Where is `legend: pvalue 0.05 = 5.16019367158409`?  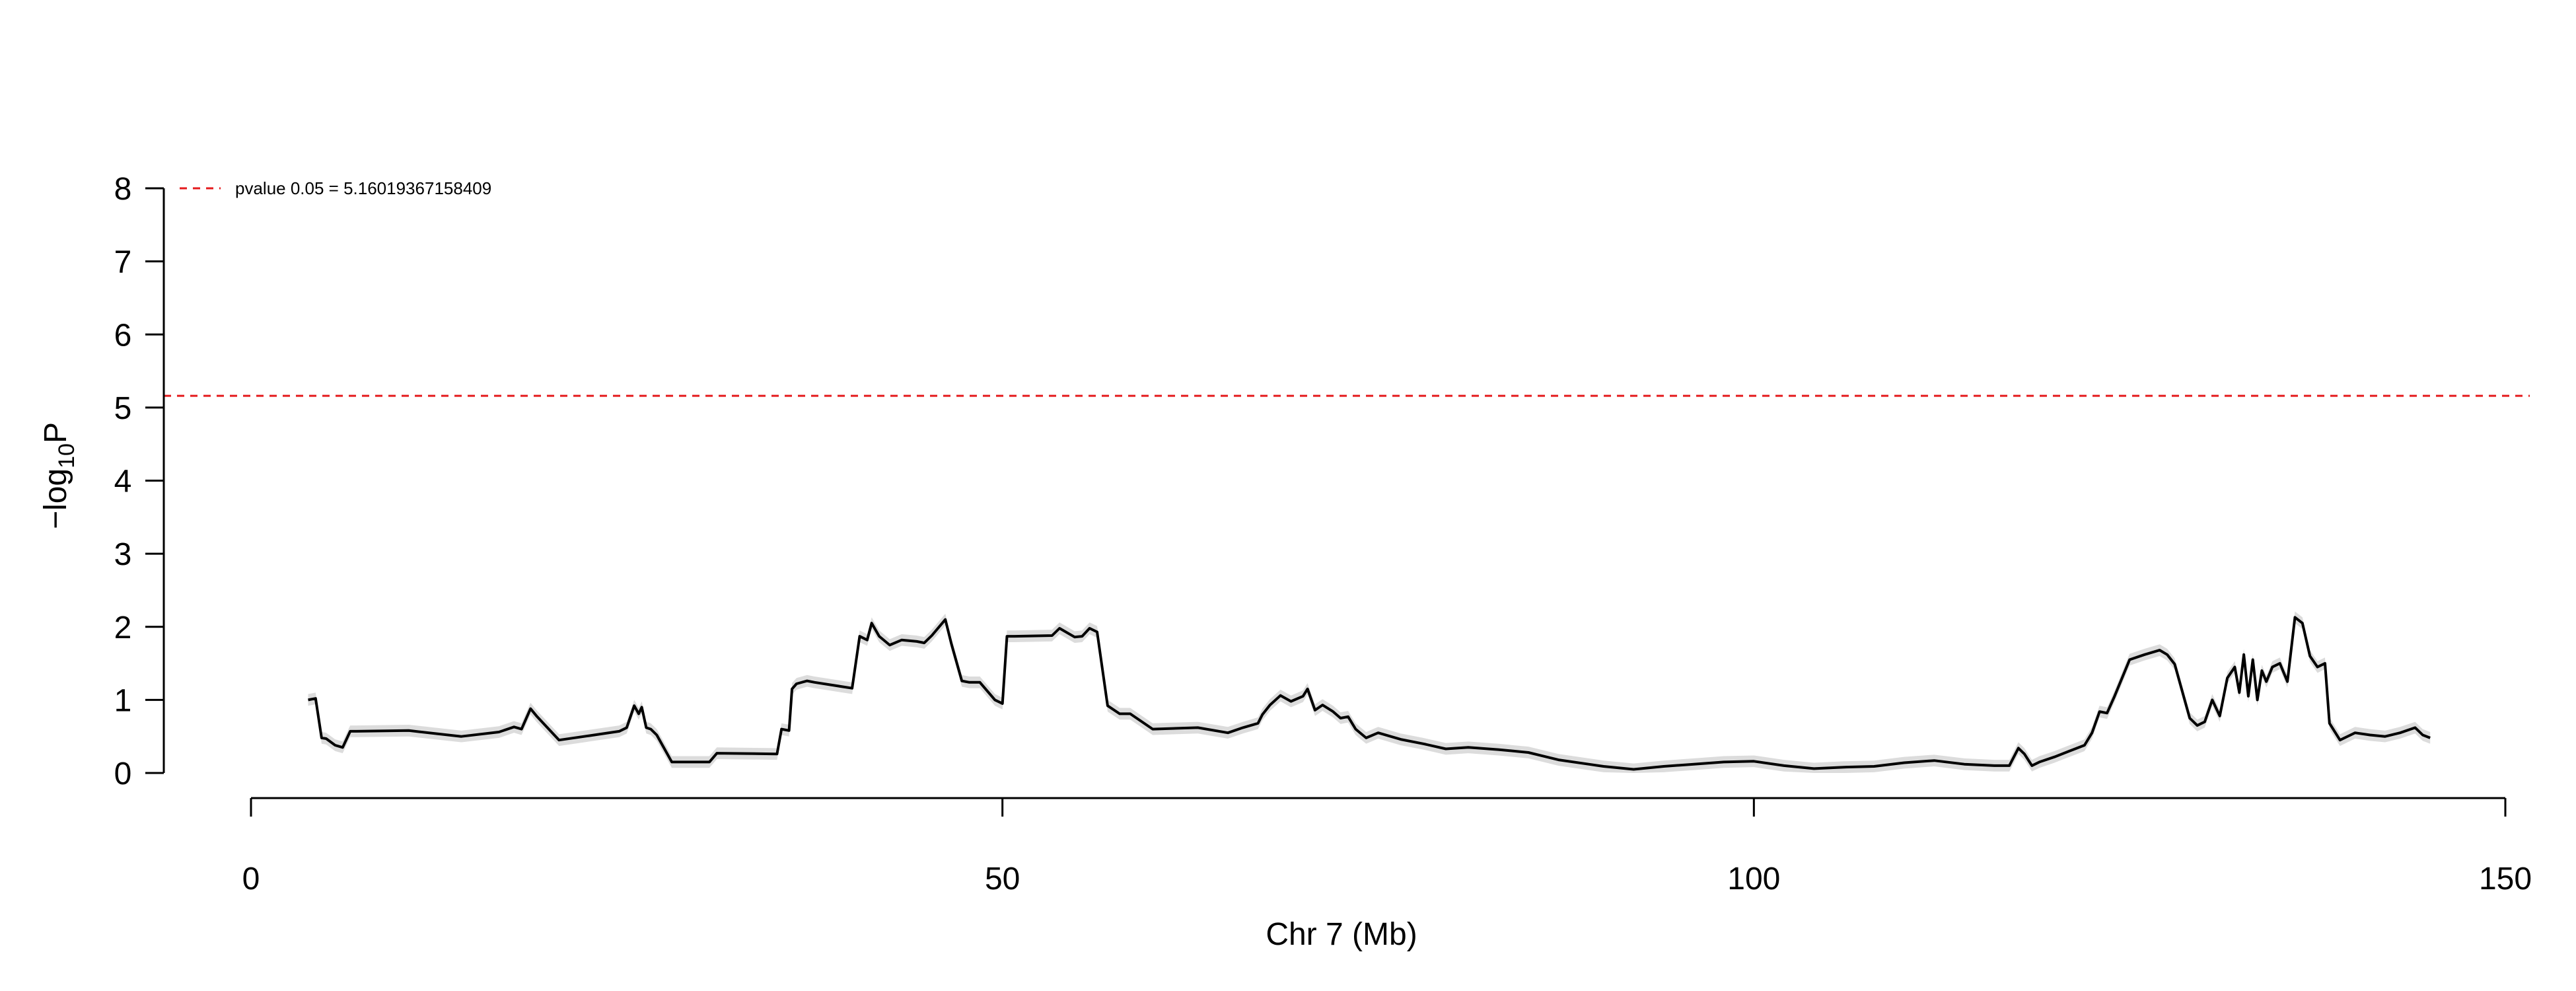 legend: pvalue 0.05 = 5.16019367158409 is located at coordinates (335, 188).